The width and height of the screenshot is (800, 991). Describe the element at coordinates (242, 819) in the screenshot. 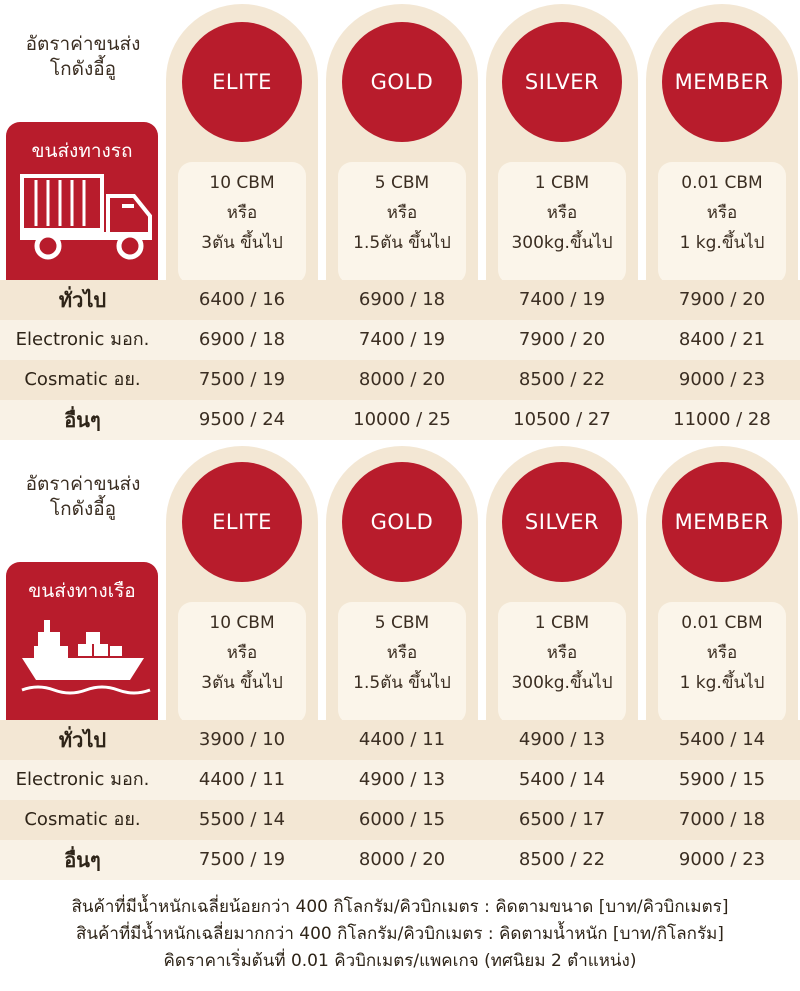

I see `rate-cell: 5500 / 14` at that location.